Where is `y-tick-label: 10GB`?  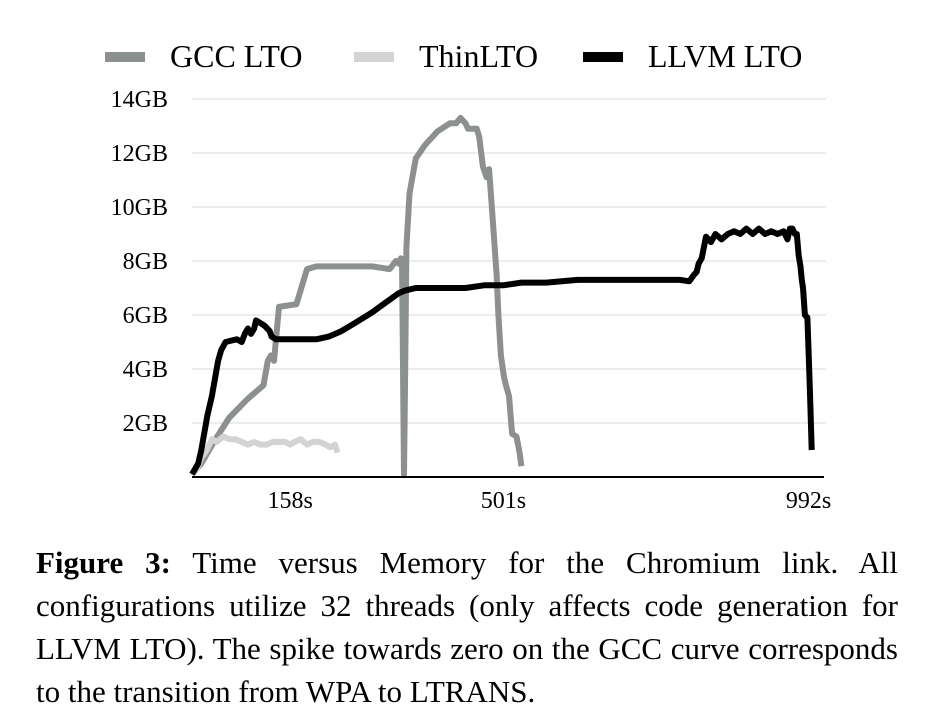 y-tick-label: 10GB is located at coordinates (139, 208).